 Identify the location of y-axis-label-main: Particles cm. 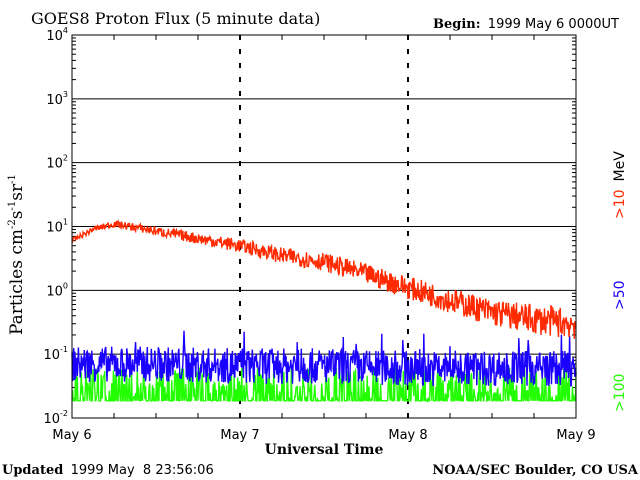
(17, 282).